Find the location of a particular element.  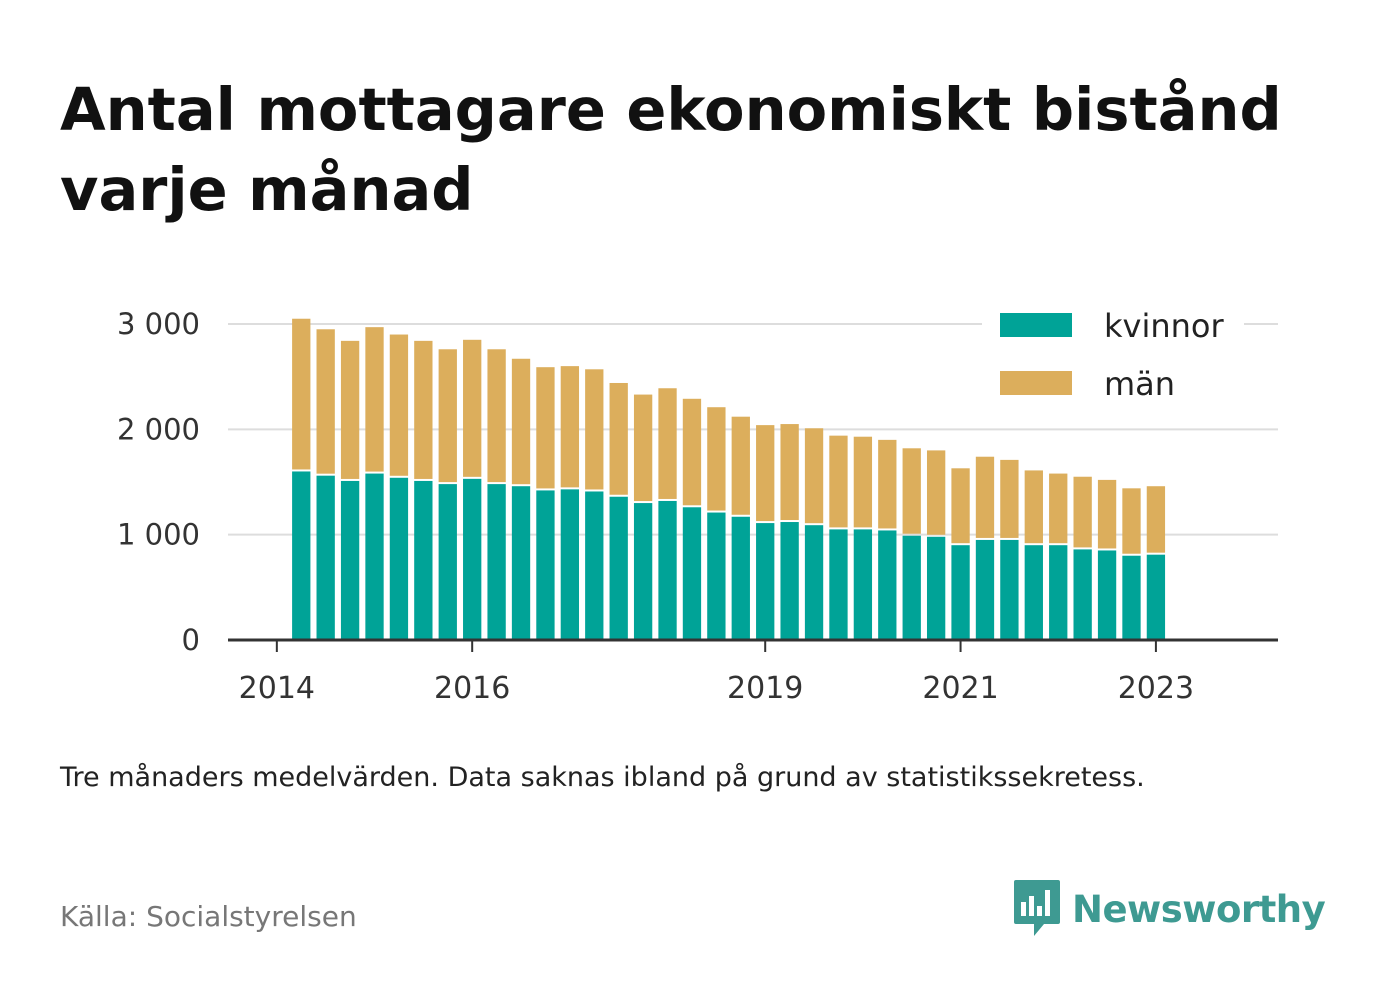

y-tick-label: 1 000 is located at coordinates (158, 535).